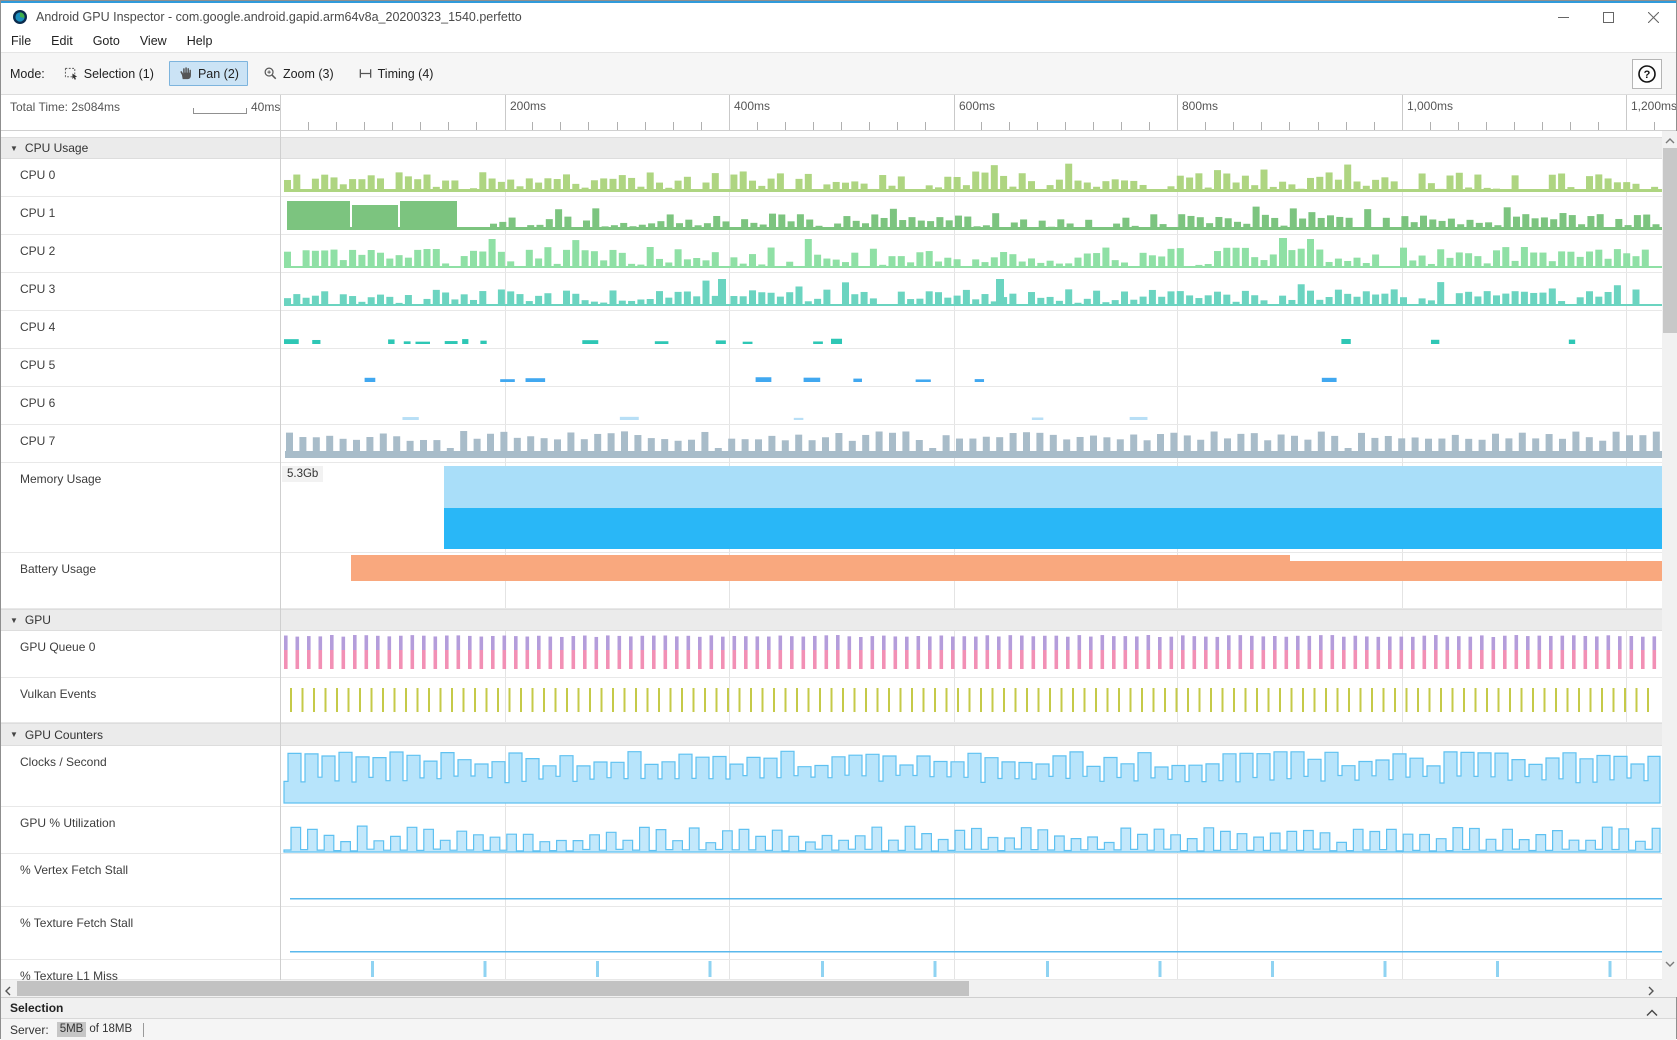 This screenshot has height=1040, width=1677. I want to click on ruler-gridline, so click(1626, 112).